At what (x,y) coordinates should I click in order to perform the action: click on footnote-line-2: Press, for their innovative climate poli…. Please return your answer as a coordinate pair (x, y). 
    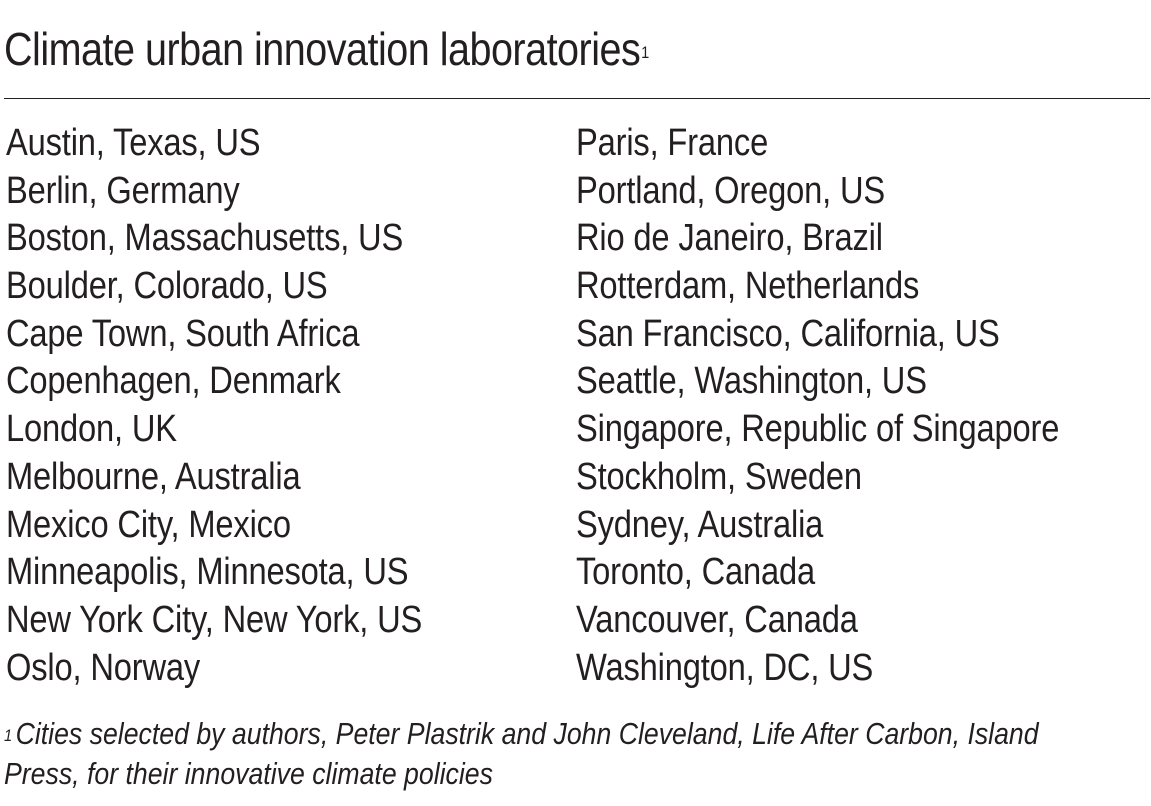
    Looking at the image, I should click on (248, 773).